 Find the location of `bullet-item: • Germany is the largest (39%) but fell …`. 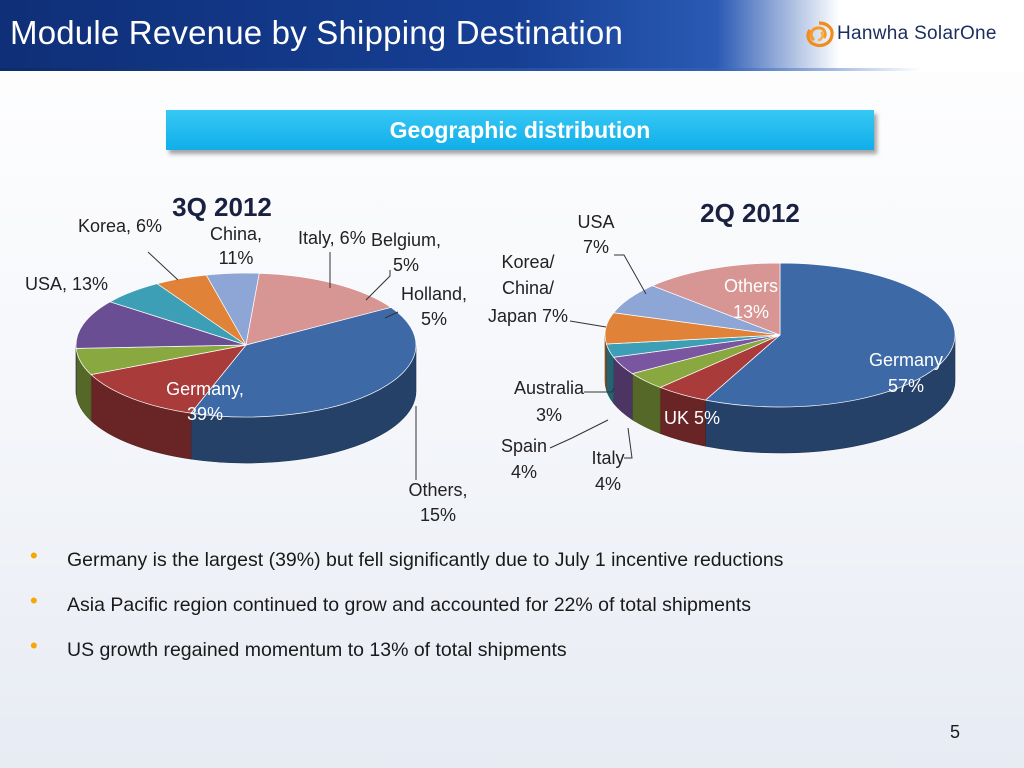

bullet-item: • Germany is the largest (39%) but fell … is located at coordinates (510, 566).